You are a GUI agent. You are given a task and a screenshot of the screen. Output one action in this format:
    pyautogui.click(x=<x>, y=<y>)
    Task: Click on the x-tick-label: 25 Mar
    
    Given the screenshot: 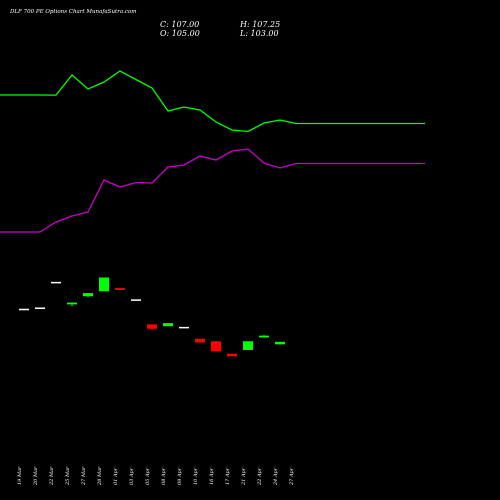 What is the action you would take?
    pyautogui.click(x=68, y=476)
    